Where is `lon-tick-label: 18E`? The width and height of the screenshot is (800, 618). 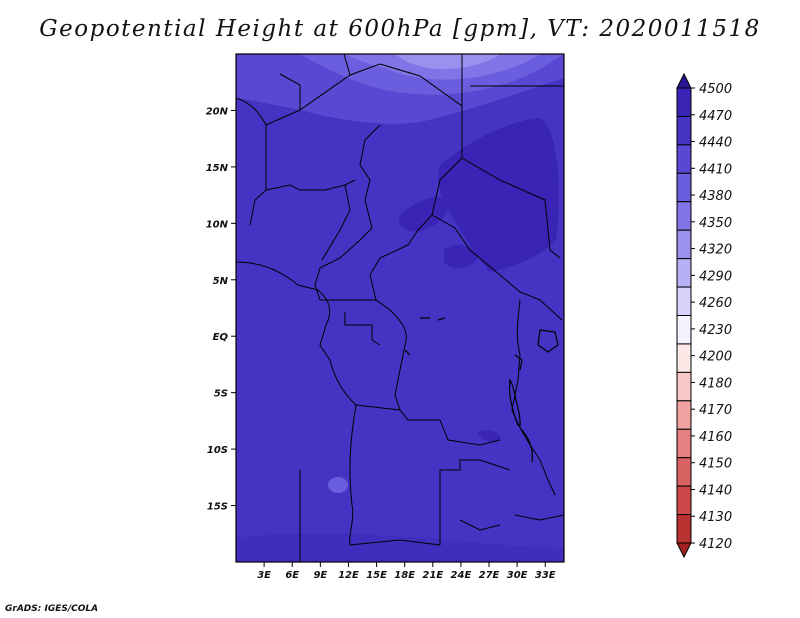
lon-tick-label: 18E is located at coordinates (404, 575).